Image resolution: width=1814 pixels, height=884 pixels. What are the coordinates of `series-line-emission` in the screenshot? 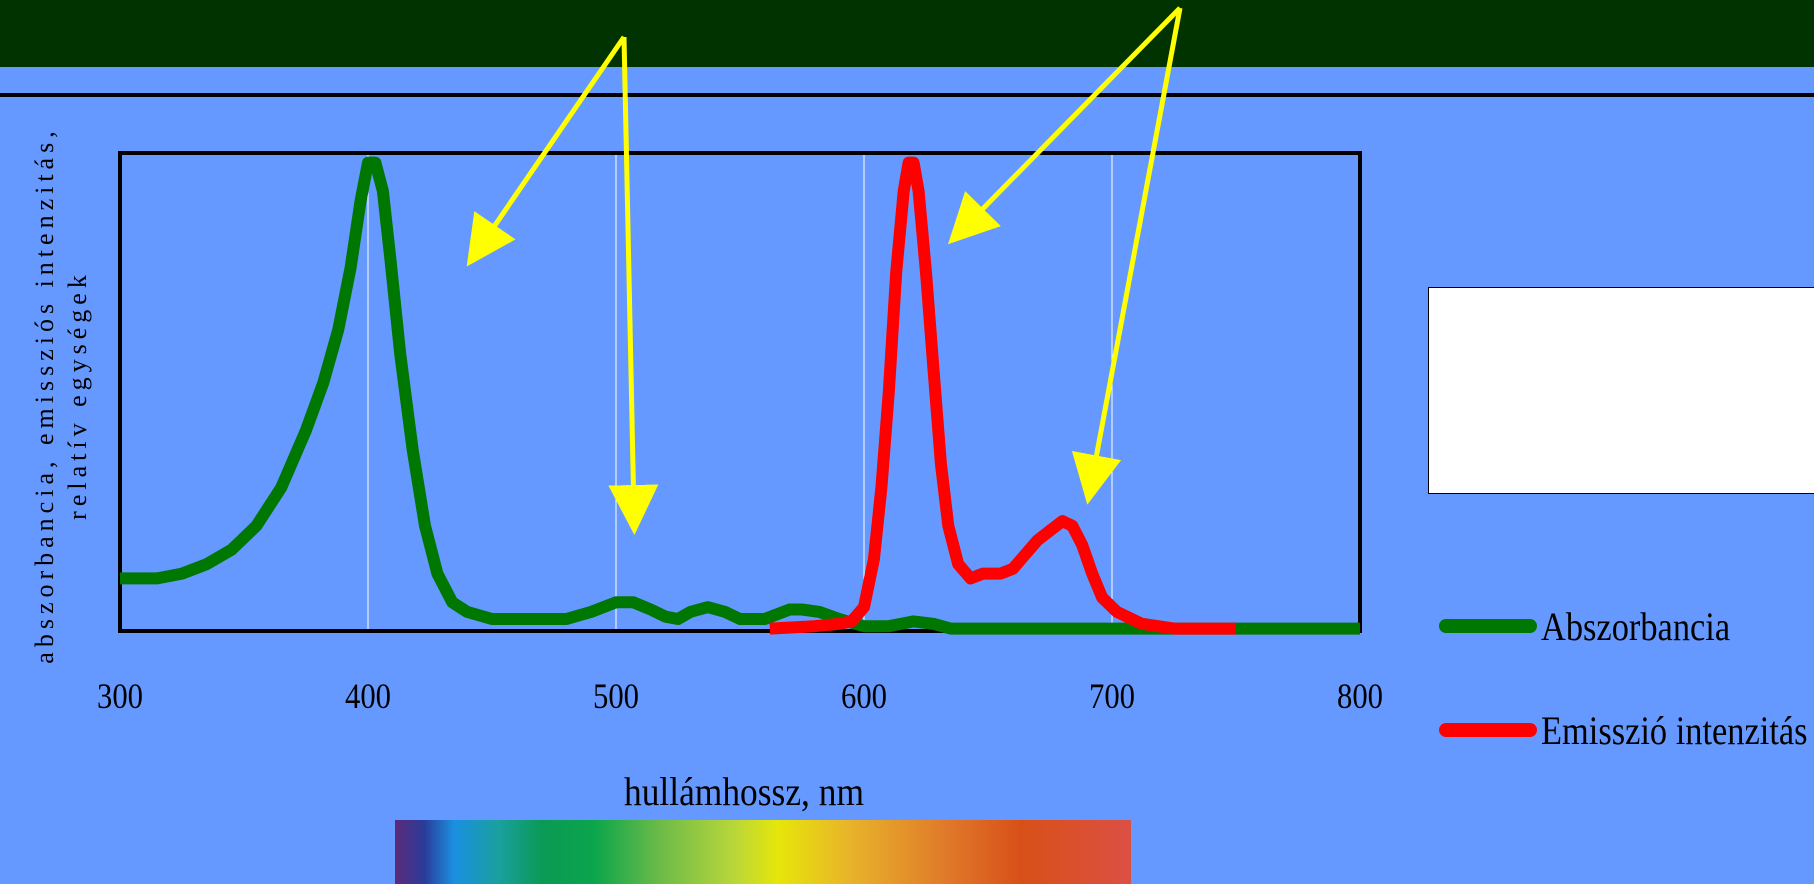 It's located at (1002, 395).